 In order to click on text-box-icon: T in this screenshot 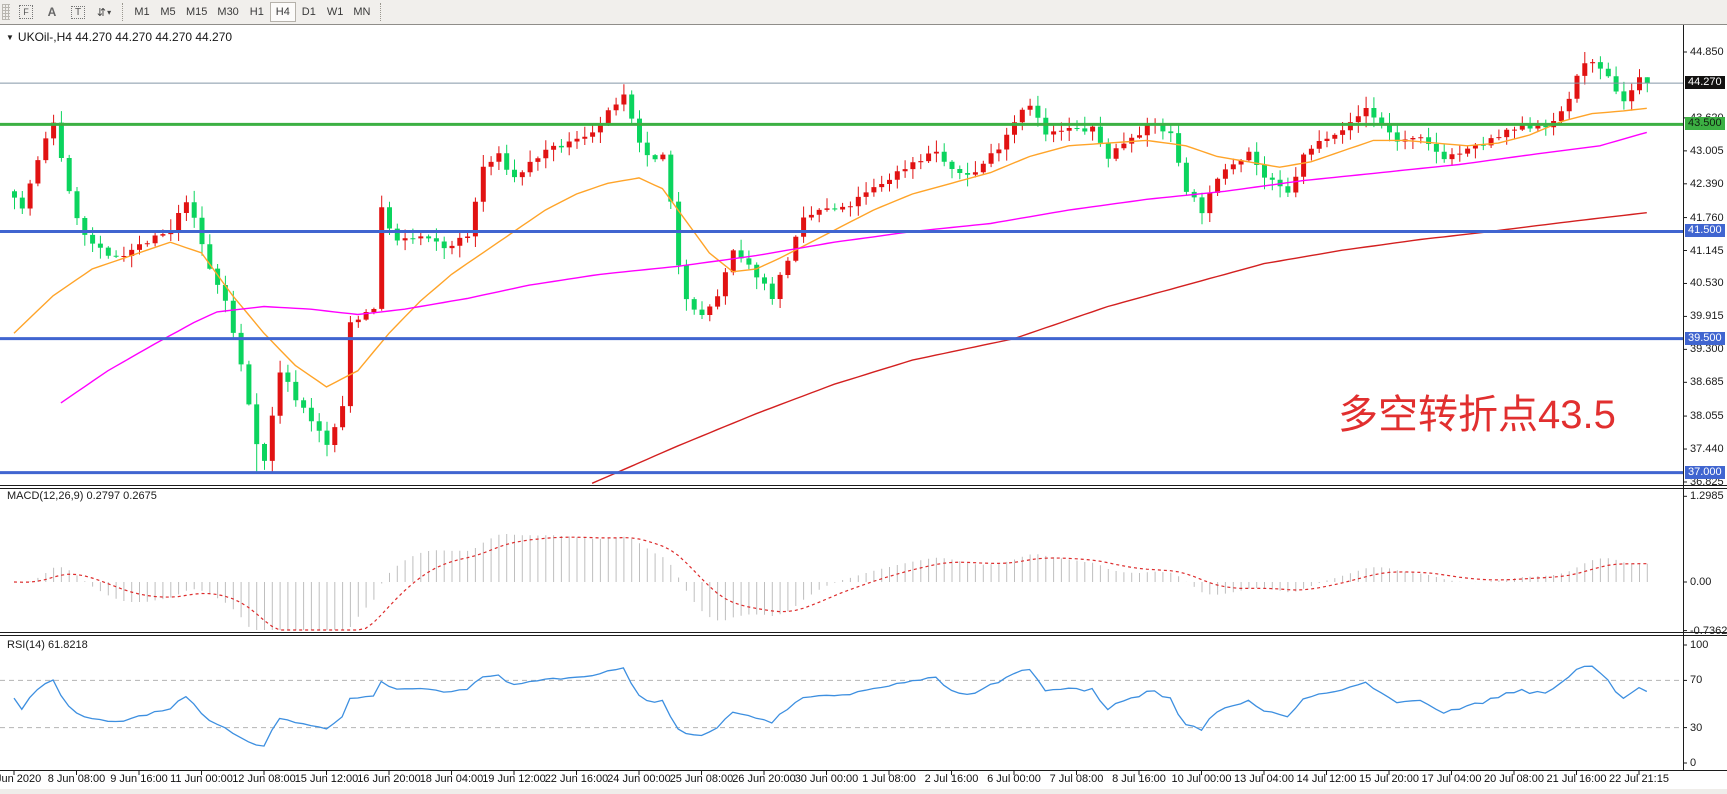, I will do `click(78, 12)`.